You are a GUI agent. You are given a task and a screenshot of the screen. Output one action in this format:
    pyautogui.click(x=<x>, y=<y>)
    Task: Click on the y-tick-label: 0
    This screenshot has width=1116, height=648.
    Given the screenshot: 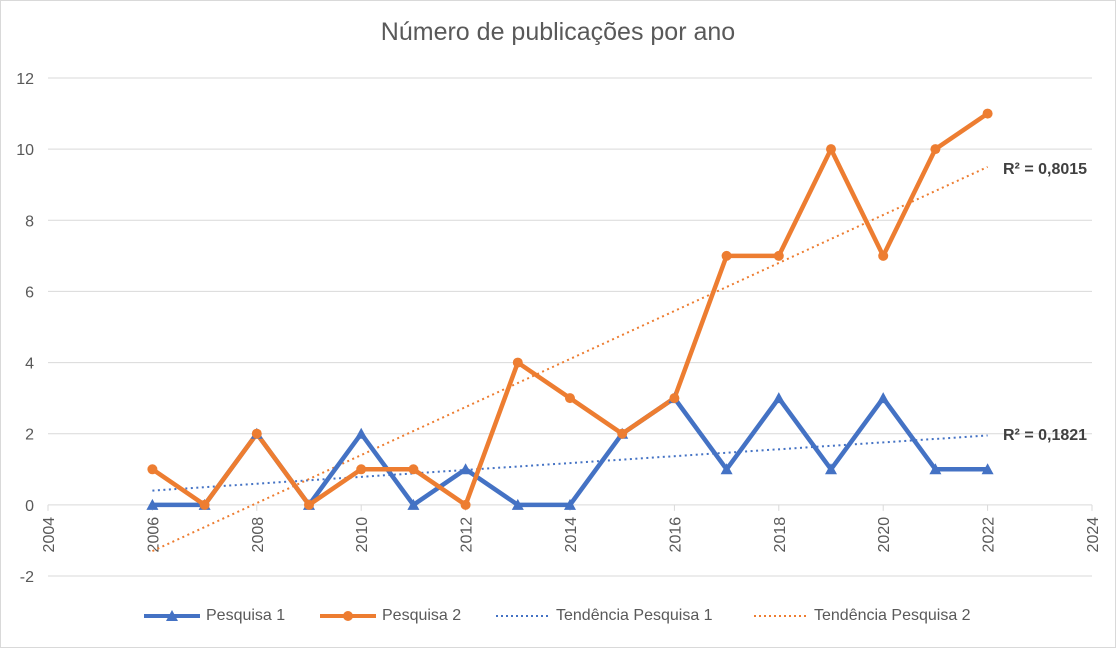 What is the action you would take?
    pyautogui.click(x=29, y=506)
    